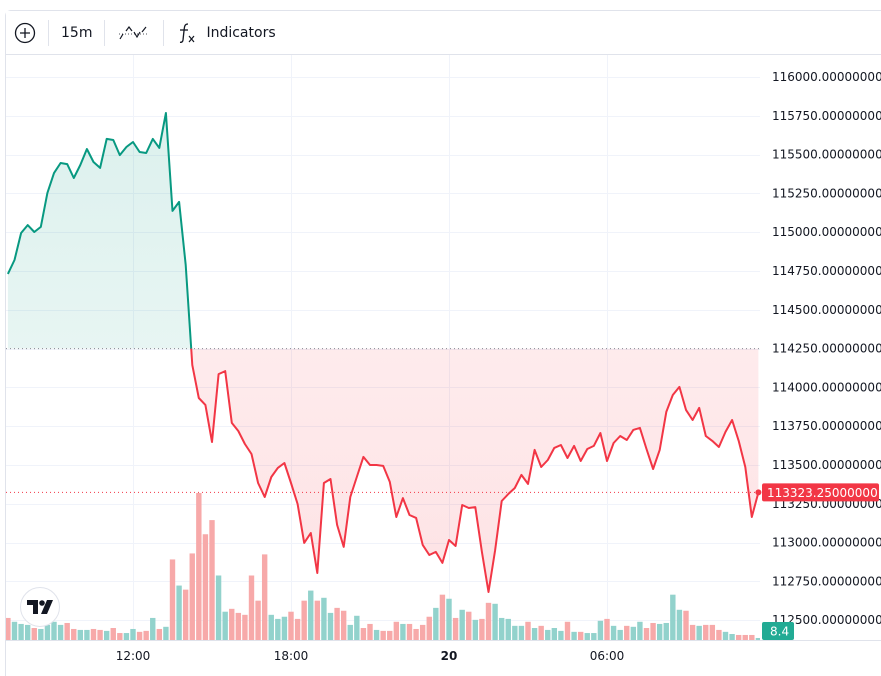  I want to click on time-tick-label: 20, so click(449, 656).